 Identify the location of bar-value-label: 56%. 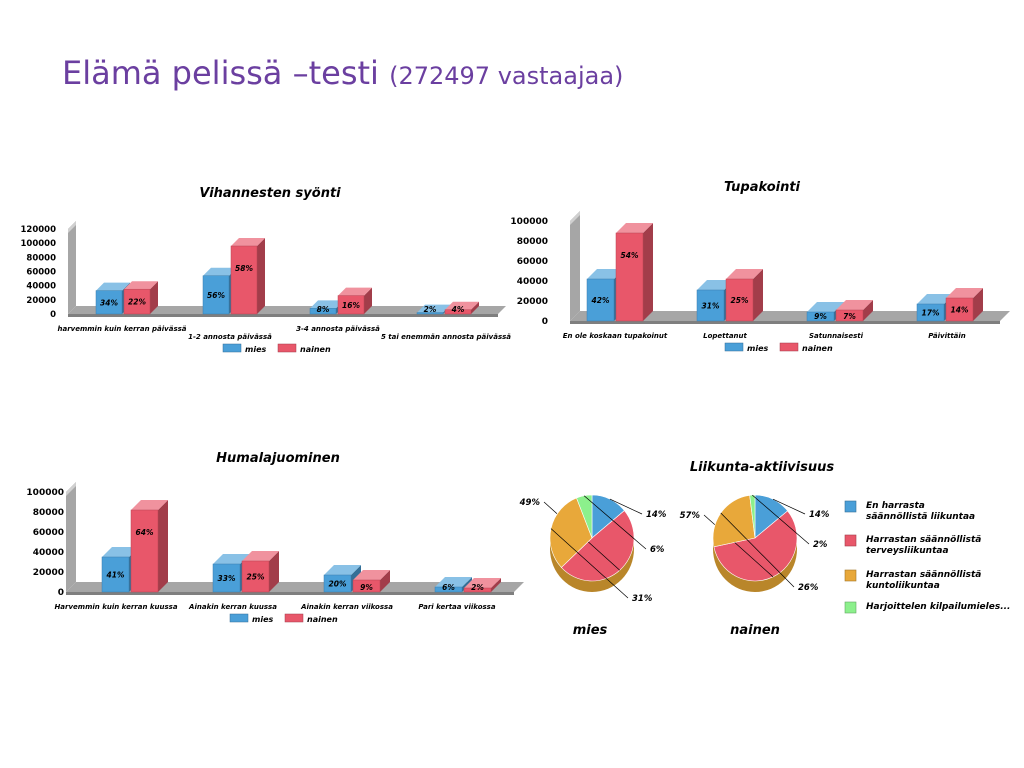
(216, 295).